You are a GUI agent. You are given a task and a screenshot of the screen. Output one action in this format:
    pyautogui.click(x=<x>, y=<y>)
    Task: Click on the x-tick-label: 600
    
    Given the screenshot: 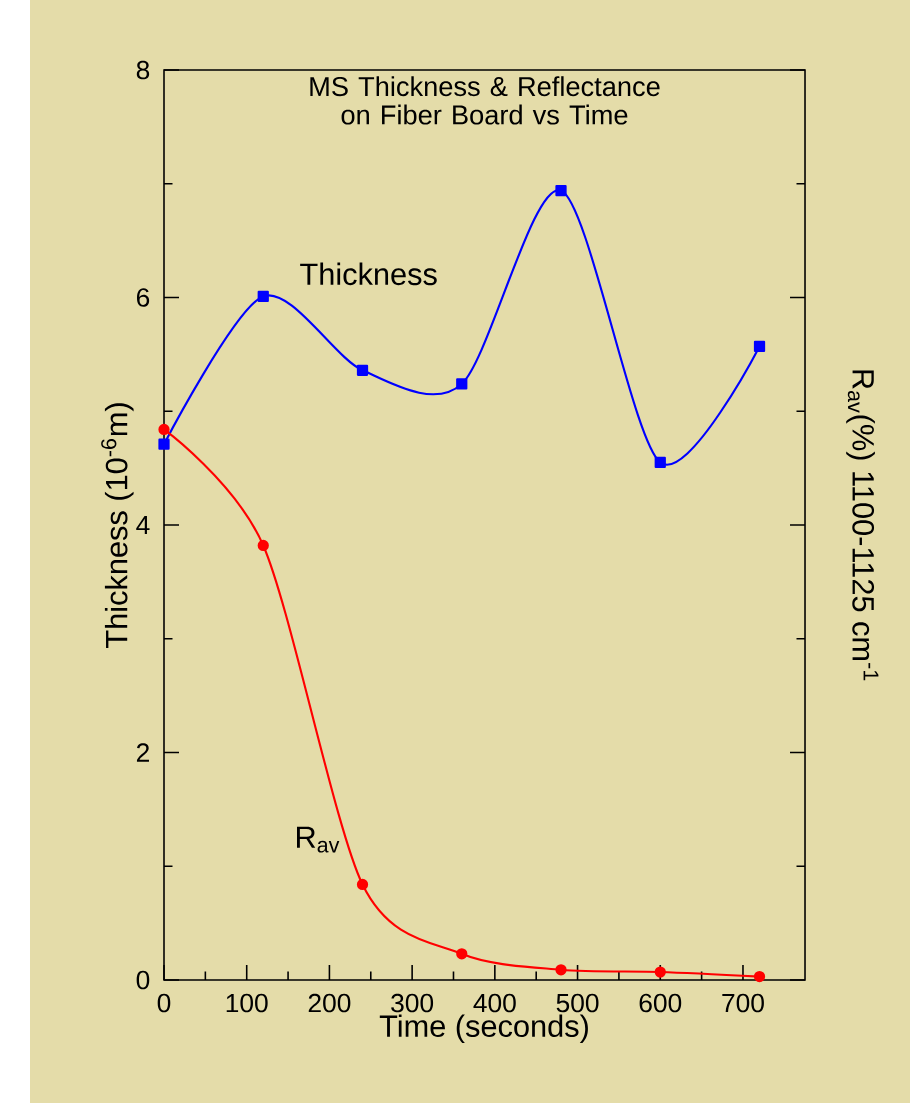 What is the action you would take?
    pyautogui.click(x=660, y=1003)
    